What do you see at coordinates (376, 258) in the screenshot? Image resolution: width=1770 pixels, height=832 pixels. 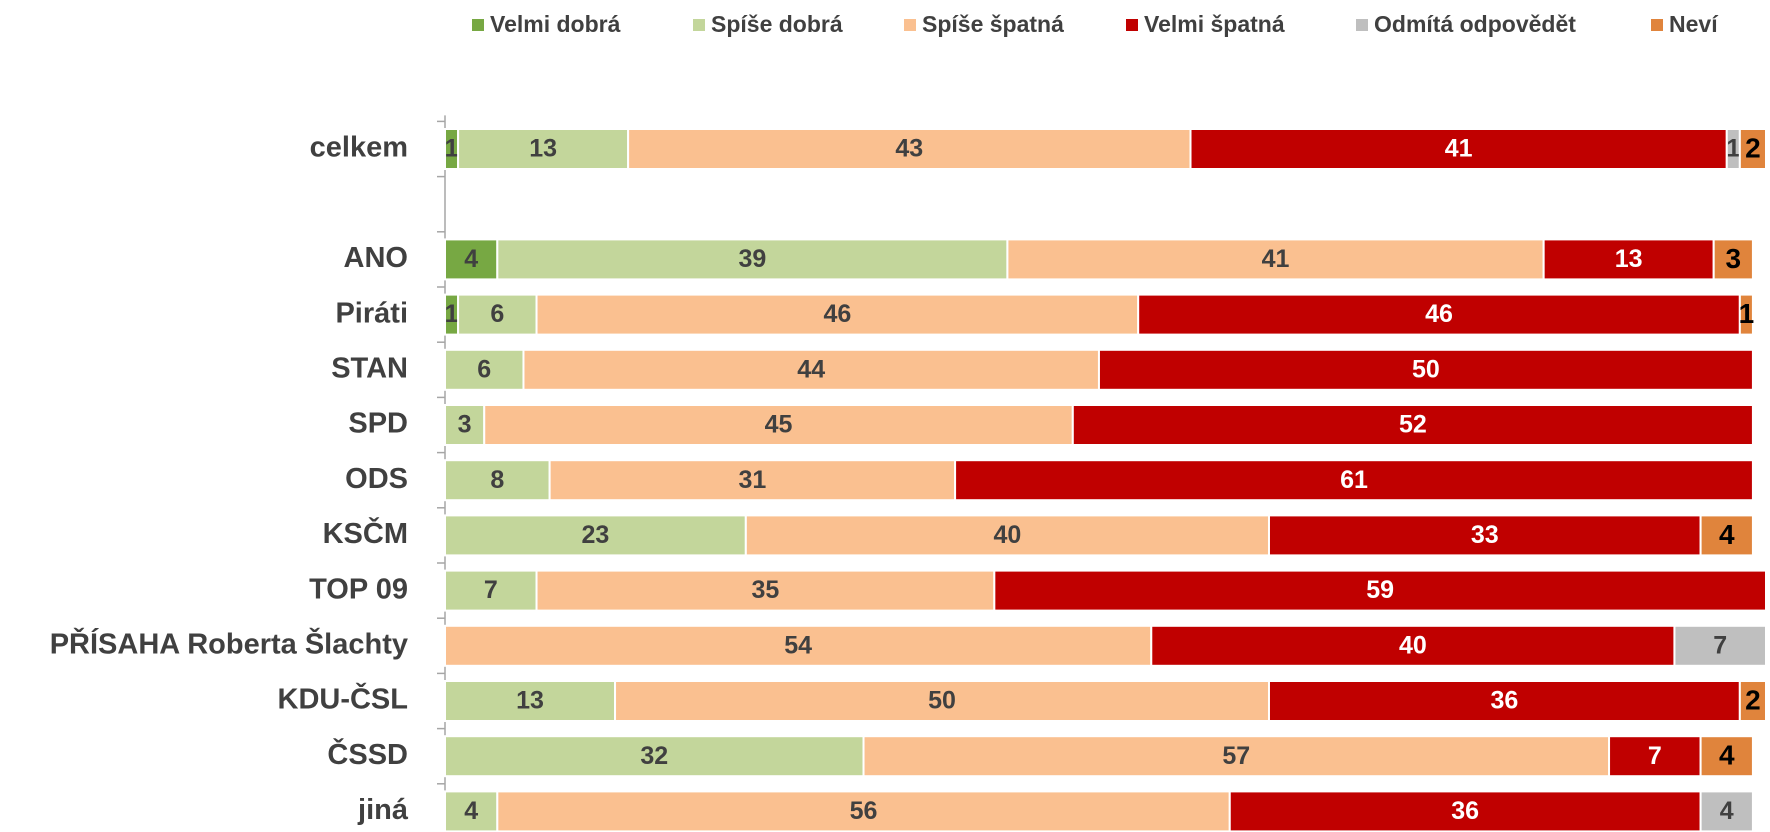 I see `category-label: ANO` at bounding box center [376, 258].